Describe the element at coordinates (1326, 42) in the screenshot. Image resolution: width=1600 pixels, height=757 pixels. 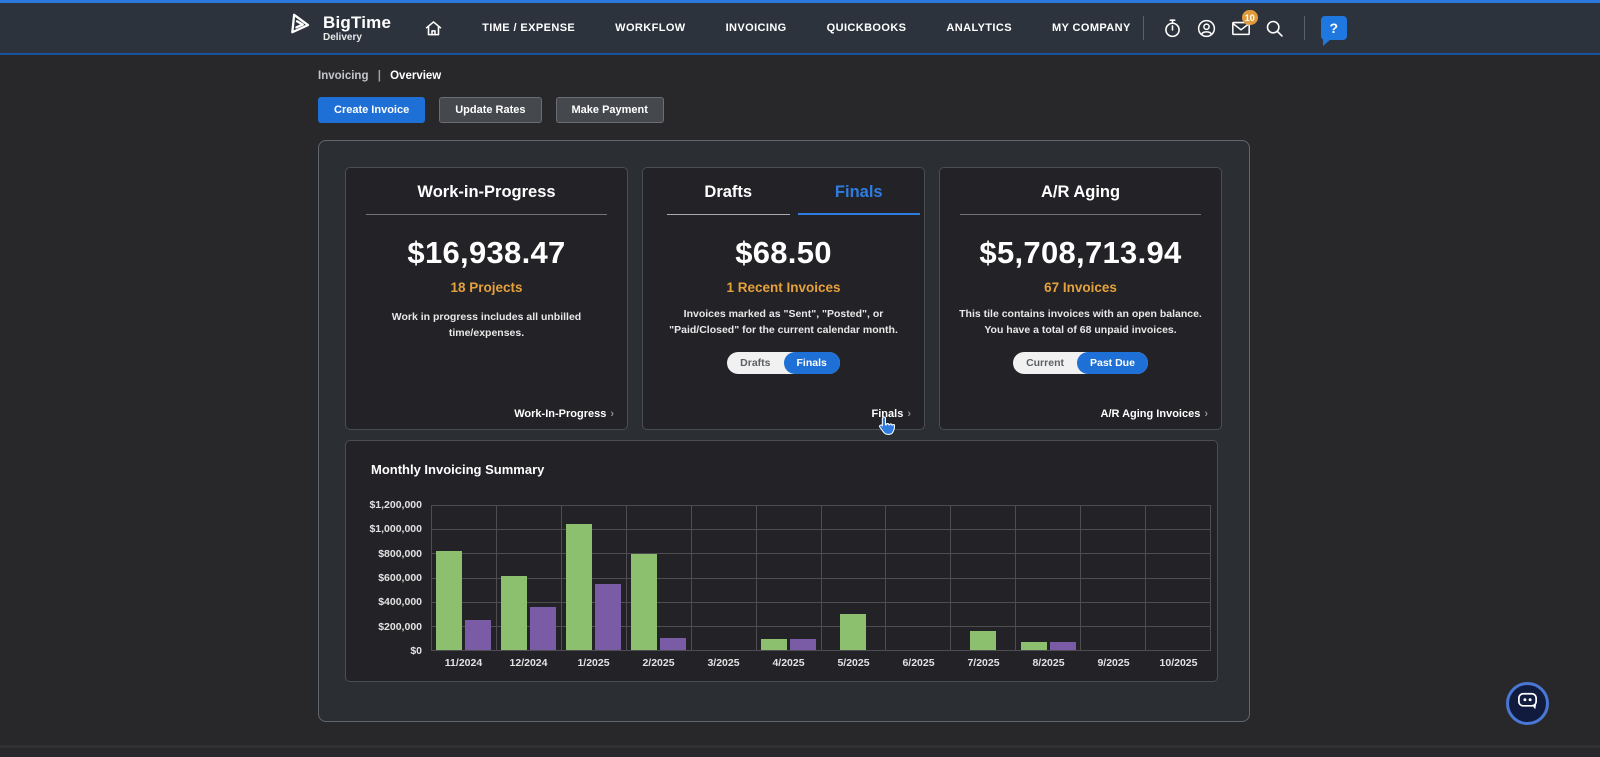
I see `help-bubble-tail` at that location.